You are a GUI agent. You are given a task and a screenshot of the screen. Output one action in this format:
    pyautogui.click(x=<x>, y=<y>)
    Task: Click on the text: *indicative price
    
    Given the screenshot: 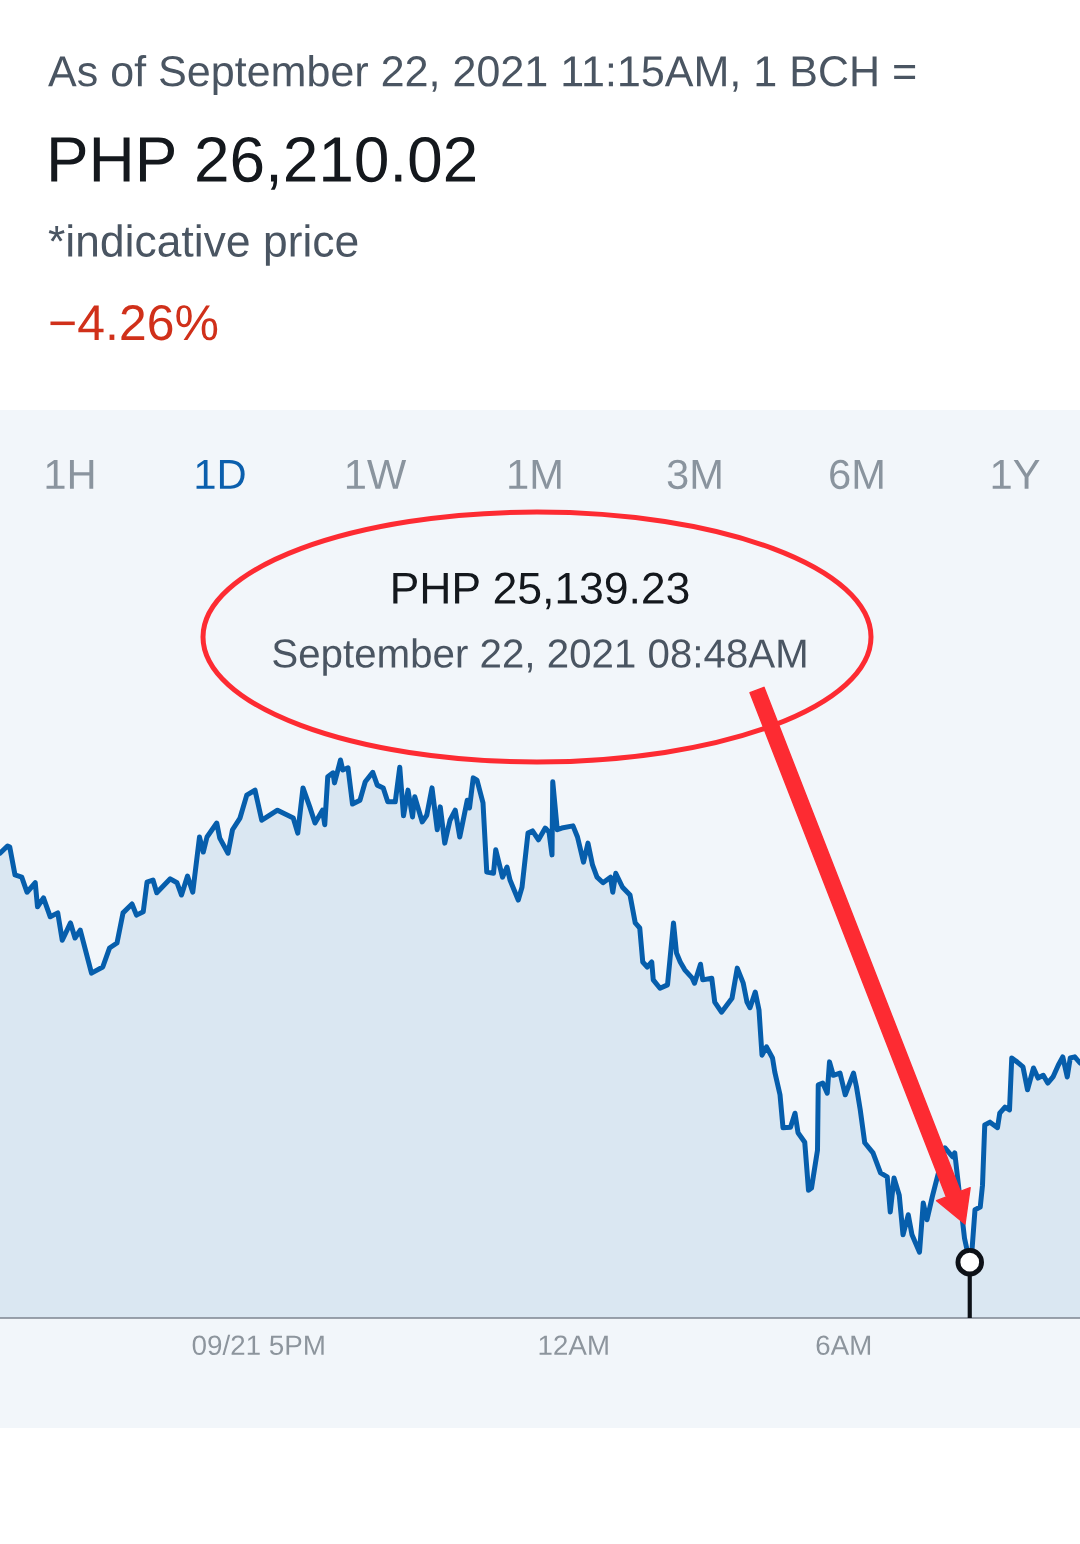 What is the action you would take?
    pyautogui.click(x=203, y=245)
    